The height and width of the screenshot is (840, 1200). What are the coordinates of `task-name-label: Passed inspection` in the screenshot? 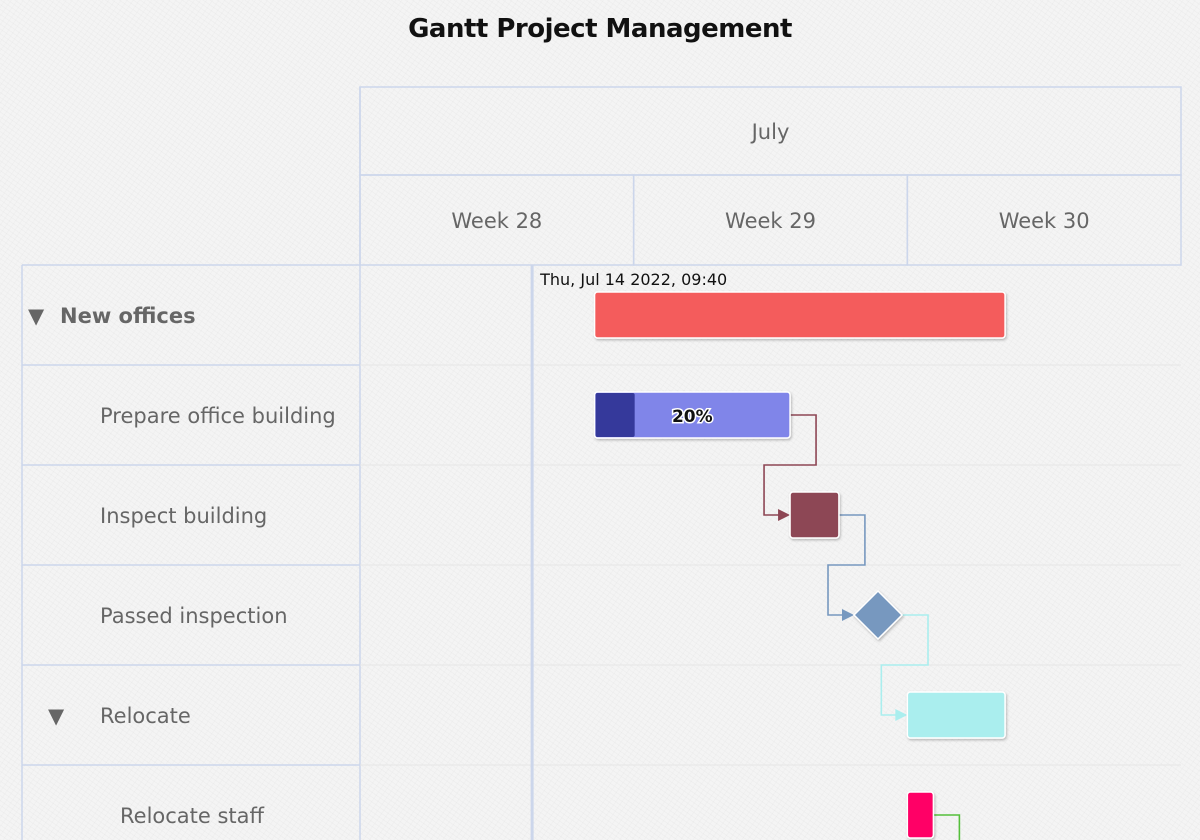 It's located at (194, 616).